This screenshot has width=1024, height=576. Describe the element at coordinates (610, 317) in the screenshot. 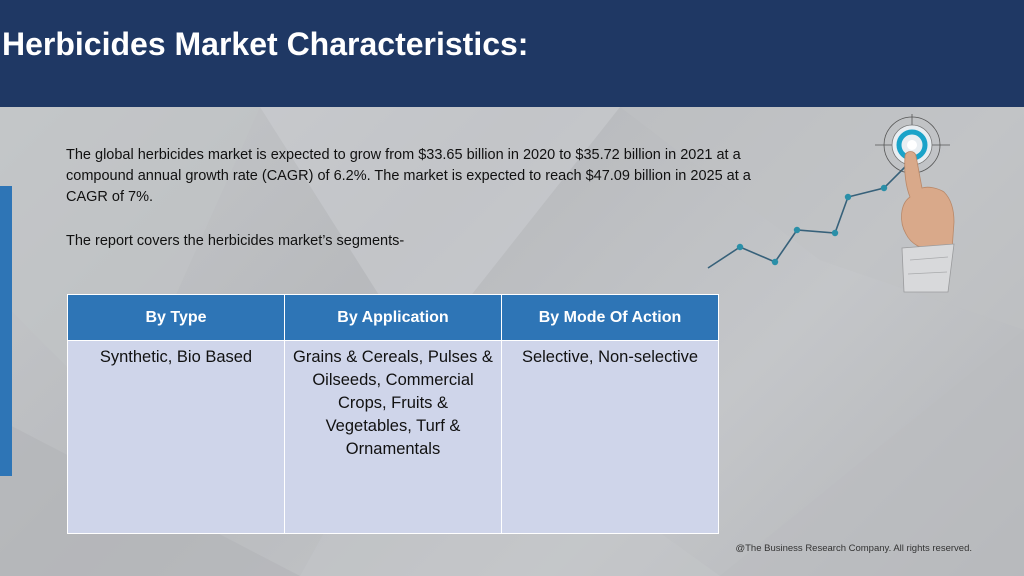

I see `header-by-mode-of-action: By Mode Of Action` at that location.